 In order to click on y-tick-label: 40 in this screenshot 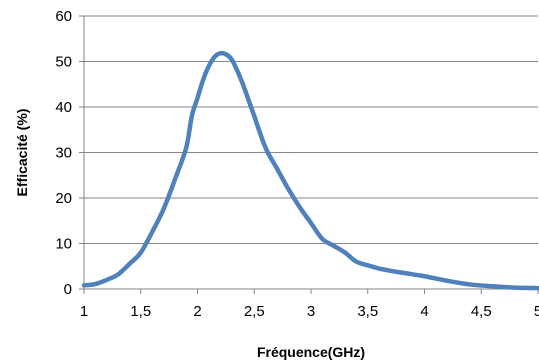, I will do `click(63, 107)`.